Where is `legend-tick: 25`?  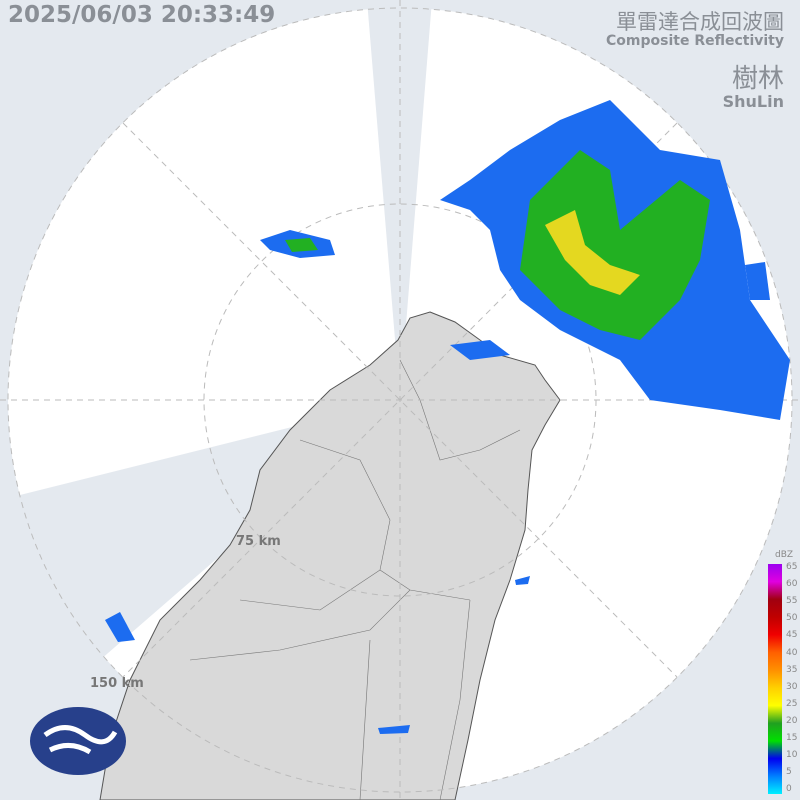
legend-tick: 25 is located at coordinates (792, 703).